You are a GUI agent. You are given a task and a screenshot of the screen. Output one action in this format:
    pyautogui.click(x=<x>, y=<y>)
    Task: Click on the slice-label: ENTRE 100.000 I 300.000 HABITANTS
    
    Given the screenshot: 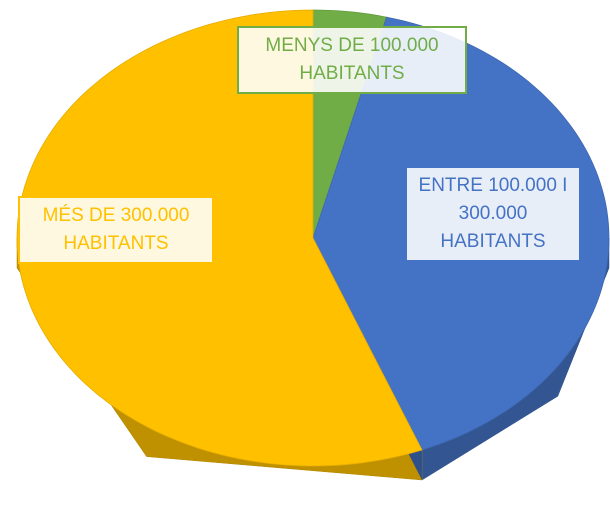 What is the action you would take?
    pyautogui.click(x=493, y=214)
    